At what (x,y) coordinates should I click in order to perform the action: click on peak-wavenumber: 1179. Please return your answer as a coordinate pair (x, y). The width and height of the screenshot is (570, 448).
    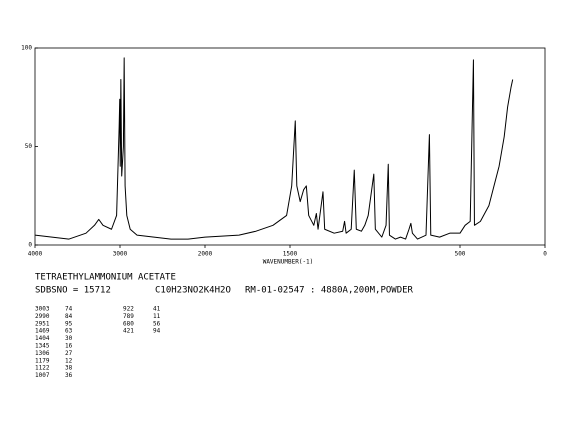
    Looking at the image, I should click on (42, 360).